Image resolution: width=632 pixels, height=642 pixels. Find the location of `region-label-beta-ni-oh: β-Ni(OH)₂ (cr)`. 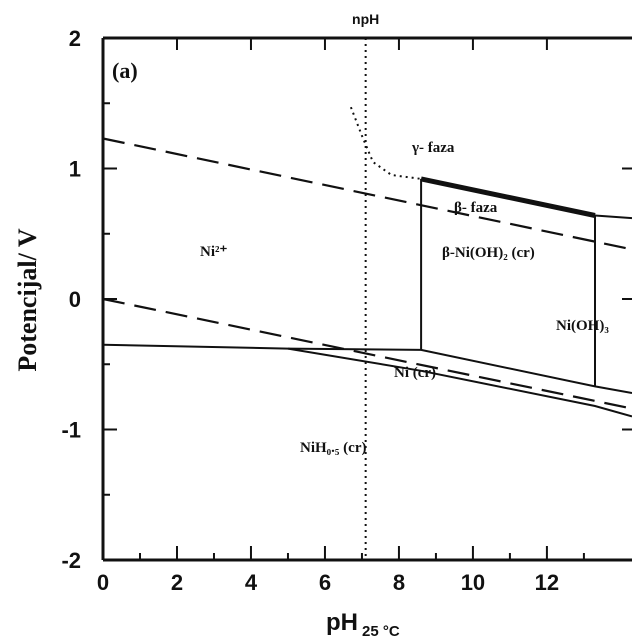

region-label-beta-ni-oh: β-Ni(OH)₂ (cr) is located at coordinates (488, 253).